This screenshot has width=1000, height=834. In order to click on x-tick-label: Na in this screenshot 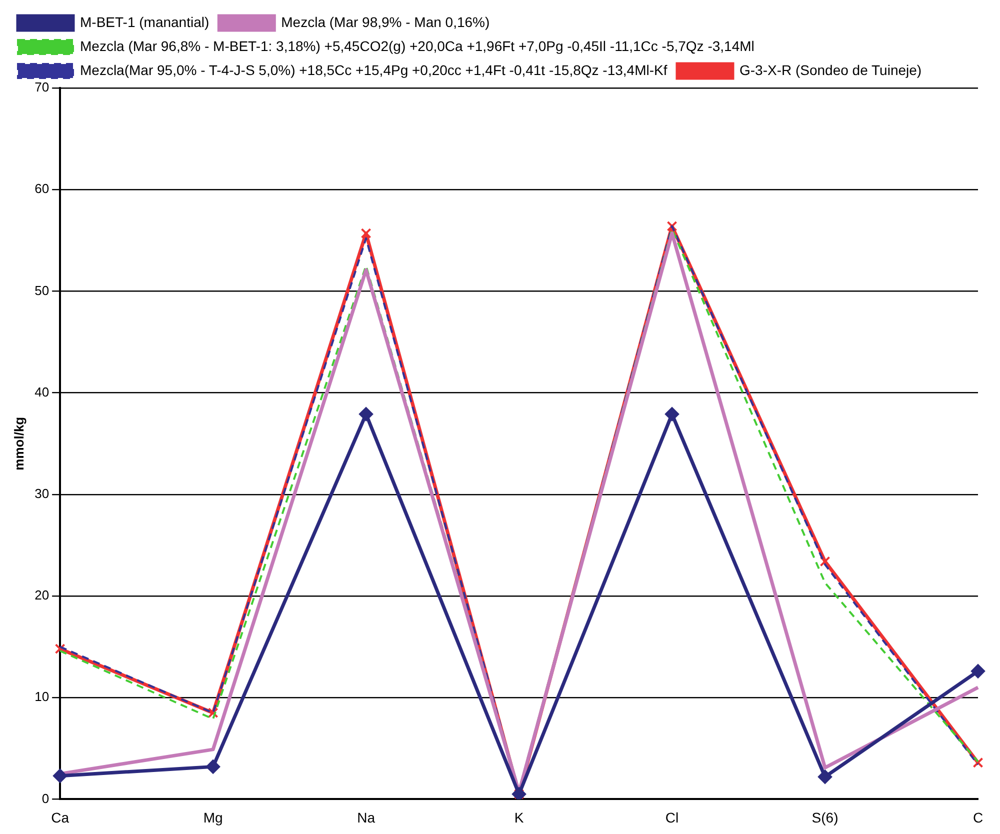, I will do `click(366, 817)`.